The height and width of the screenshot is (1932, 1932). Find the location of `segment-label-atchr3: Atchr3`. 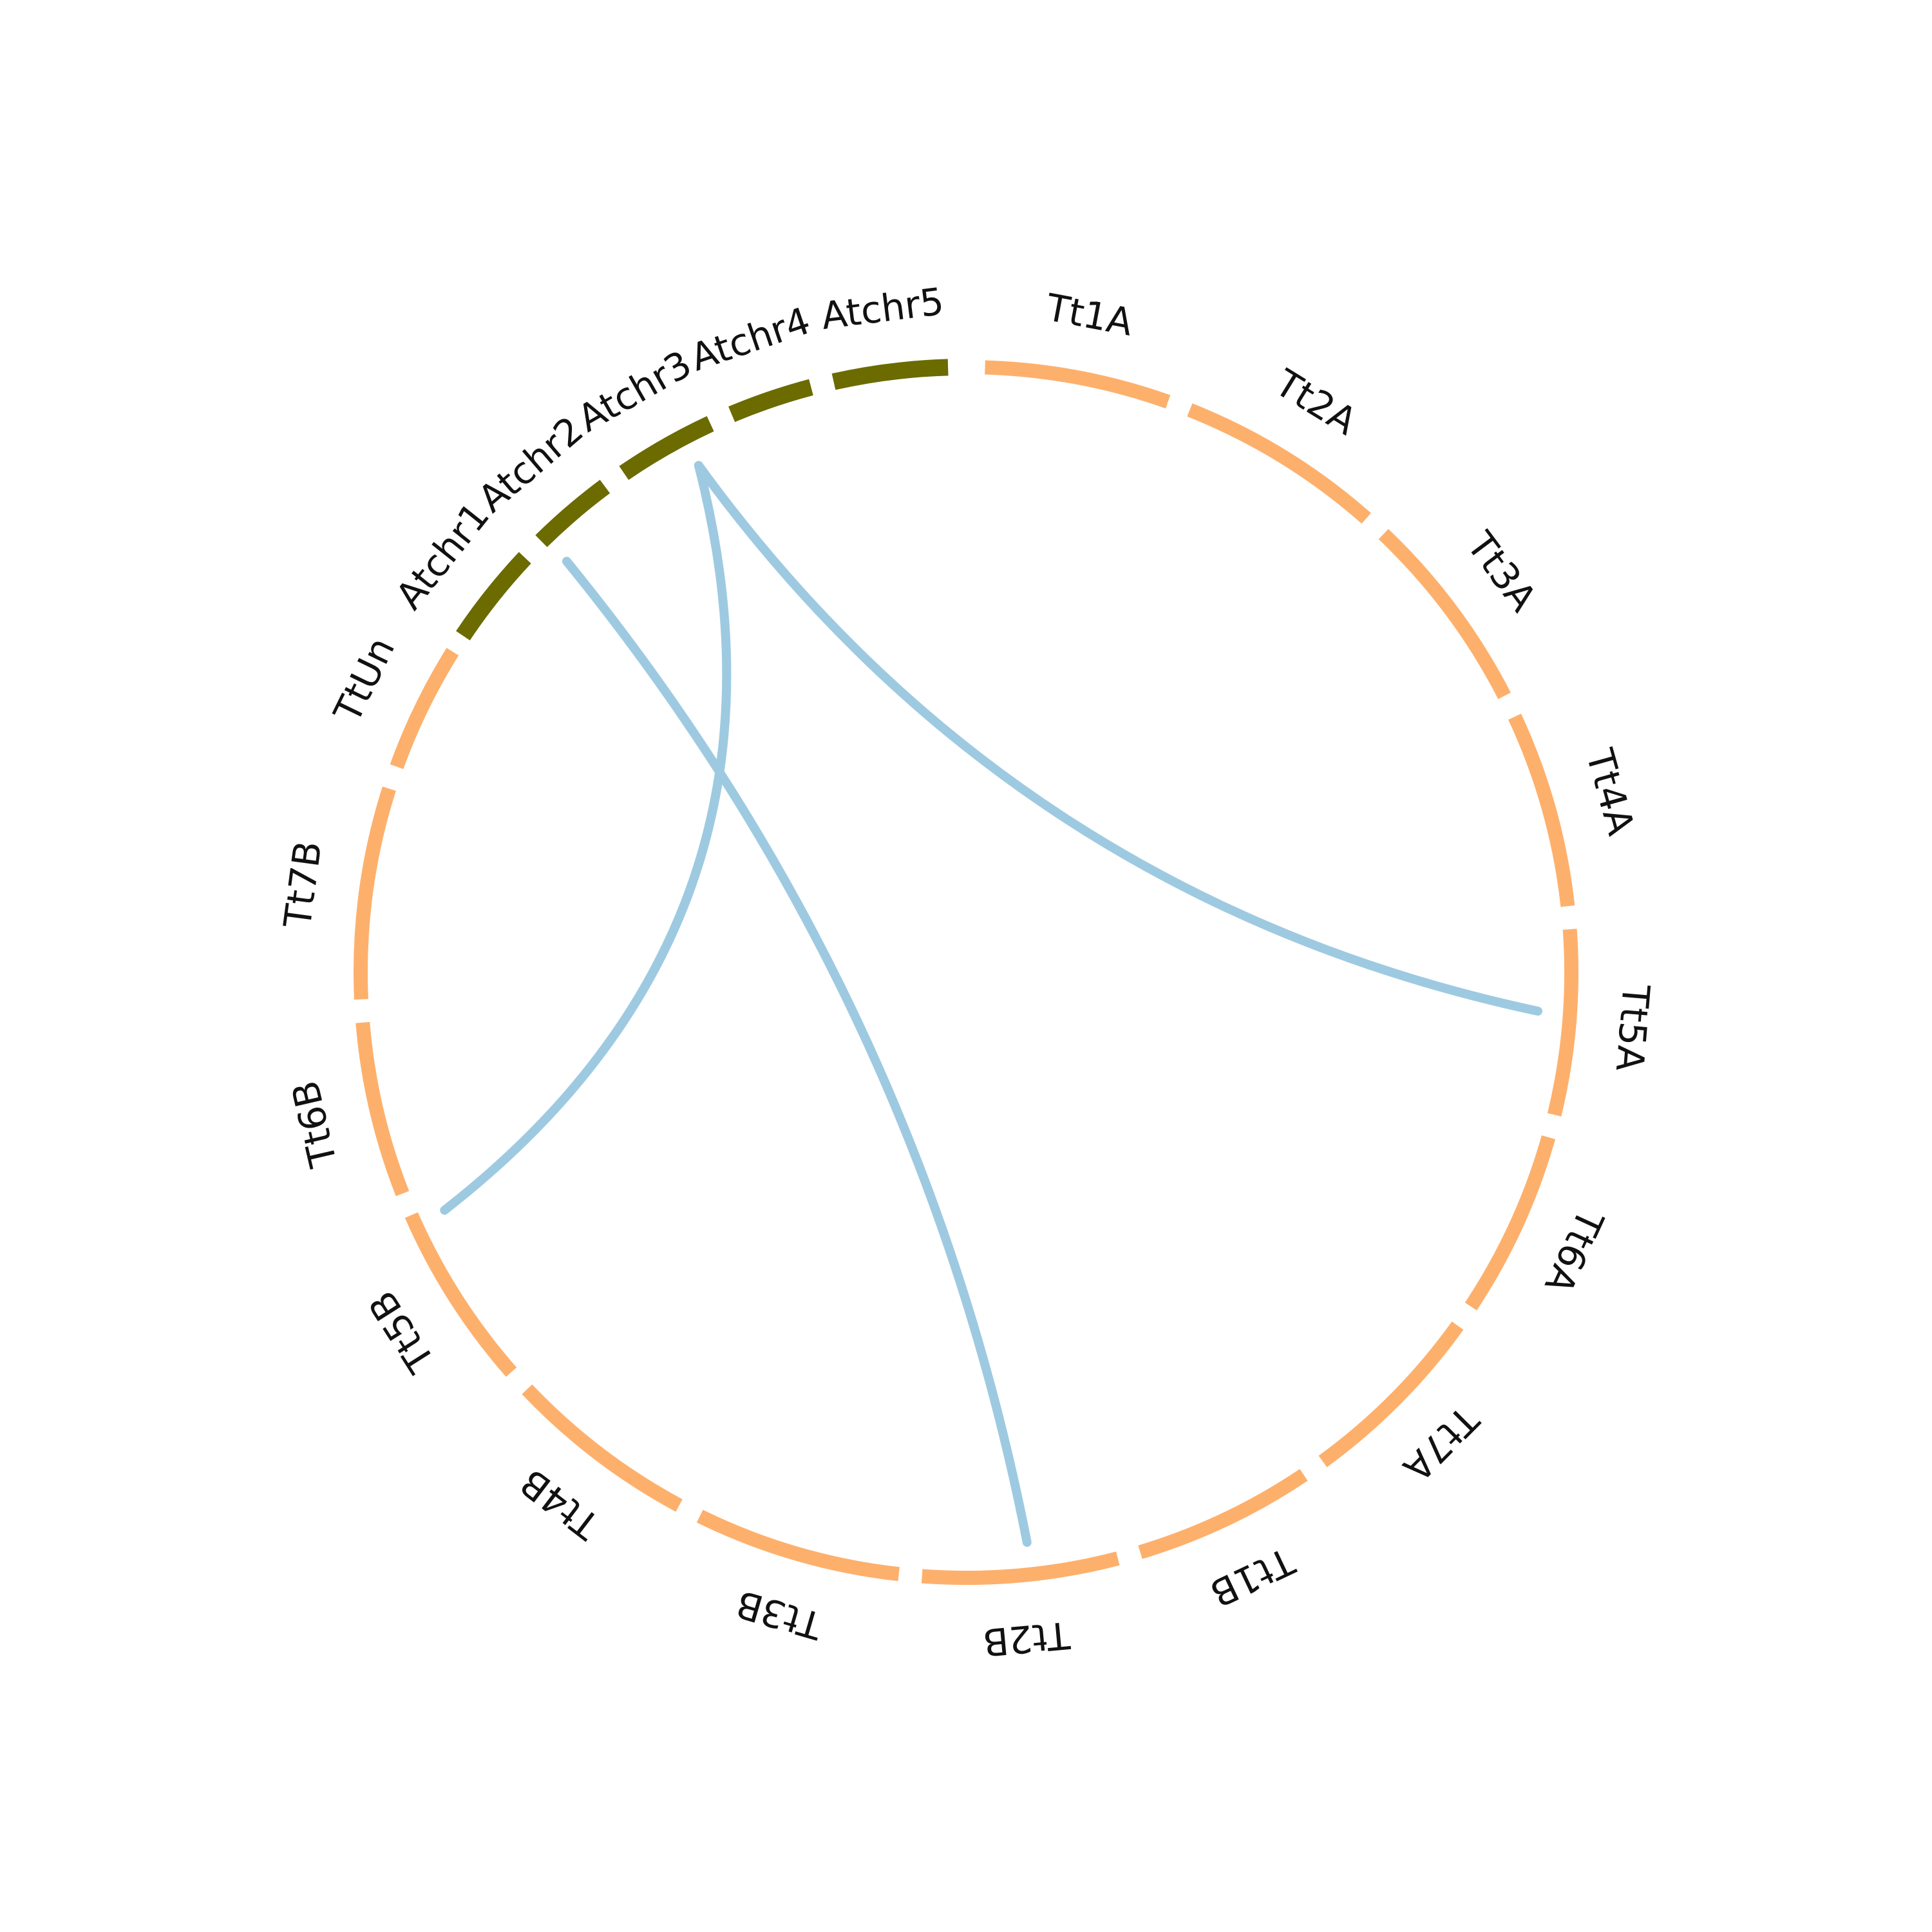

segment-label-atchr3: Atchr3 is located at coordinates (635, 391).